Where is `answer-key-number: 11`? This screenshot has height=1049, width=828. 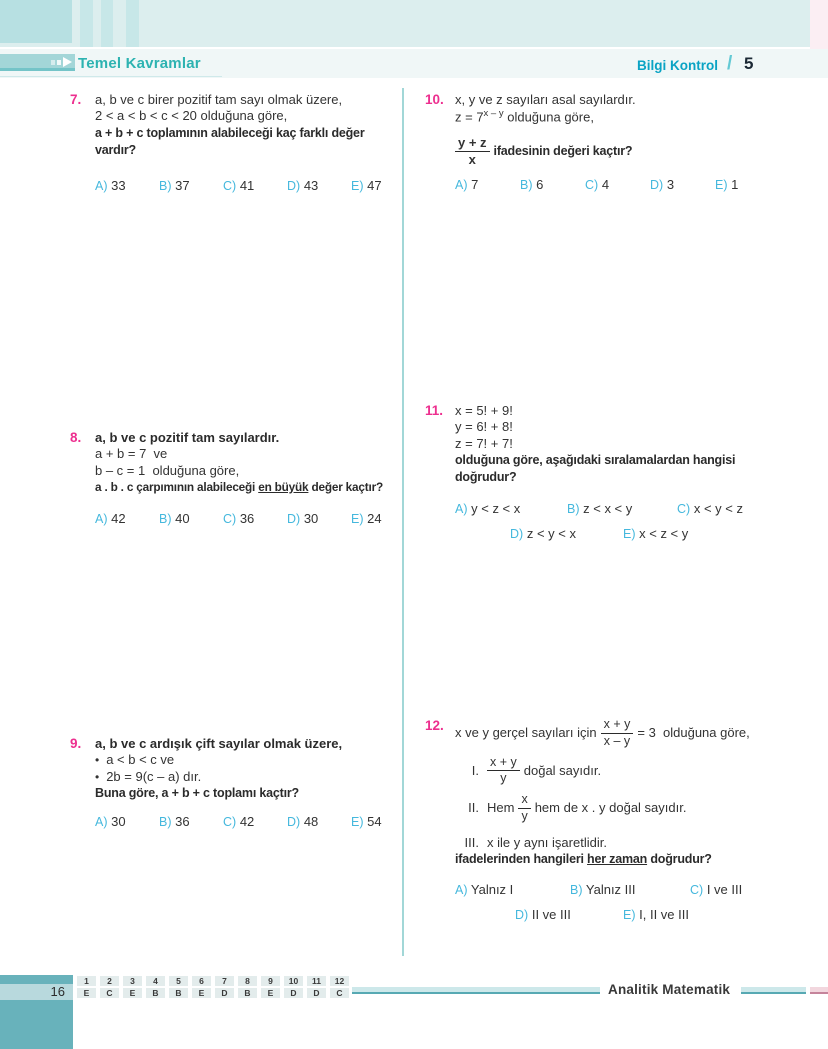
answer-key-number: 11 is located at coordinates (316, 981).